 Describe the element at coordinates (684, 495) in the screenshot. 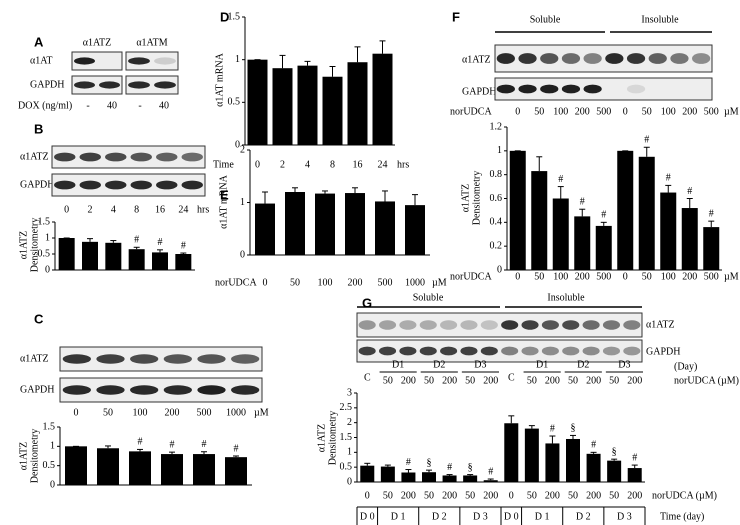

I see `x-axis-label: norUDCA (µM)` at that location.